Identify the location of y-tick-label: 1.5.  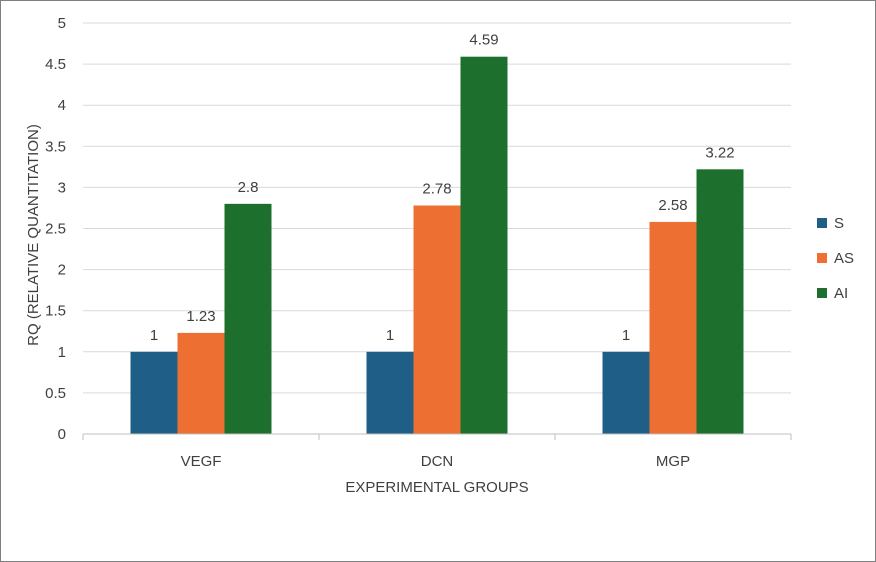
(55, 311).